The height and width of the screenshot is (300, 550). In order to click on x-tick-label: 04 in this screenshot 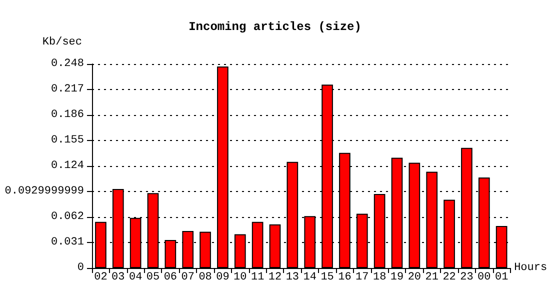, I will do `click(135, 278)`.